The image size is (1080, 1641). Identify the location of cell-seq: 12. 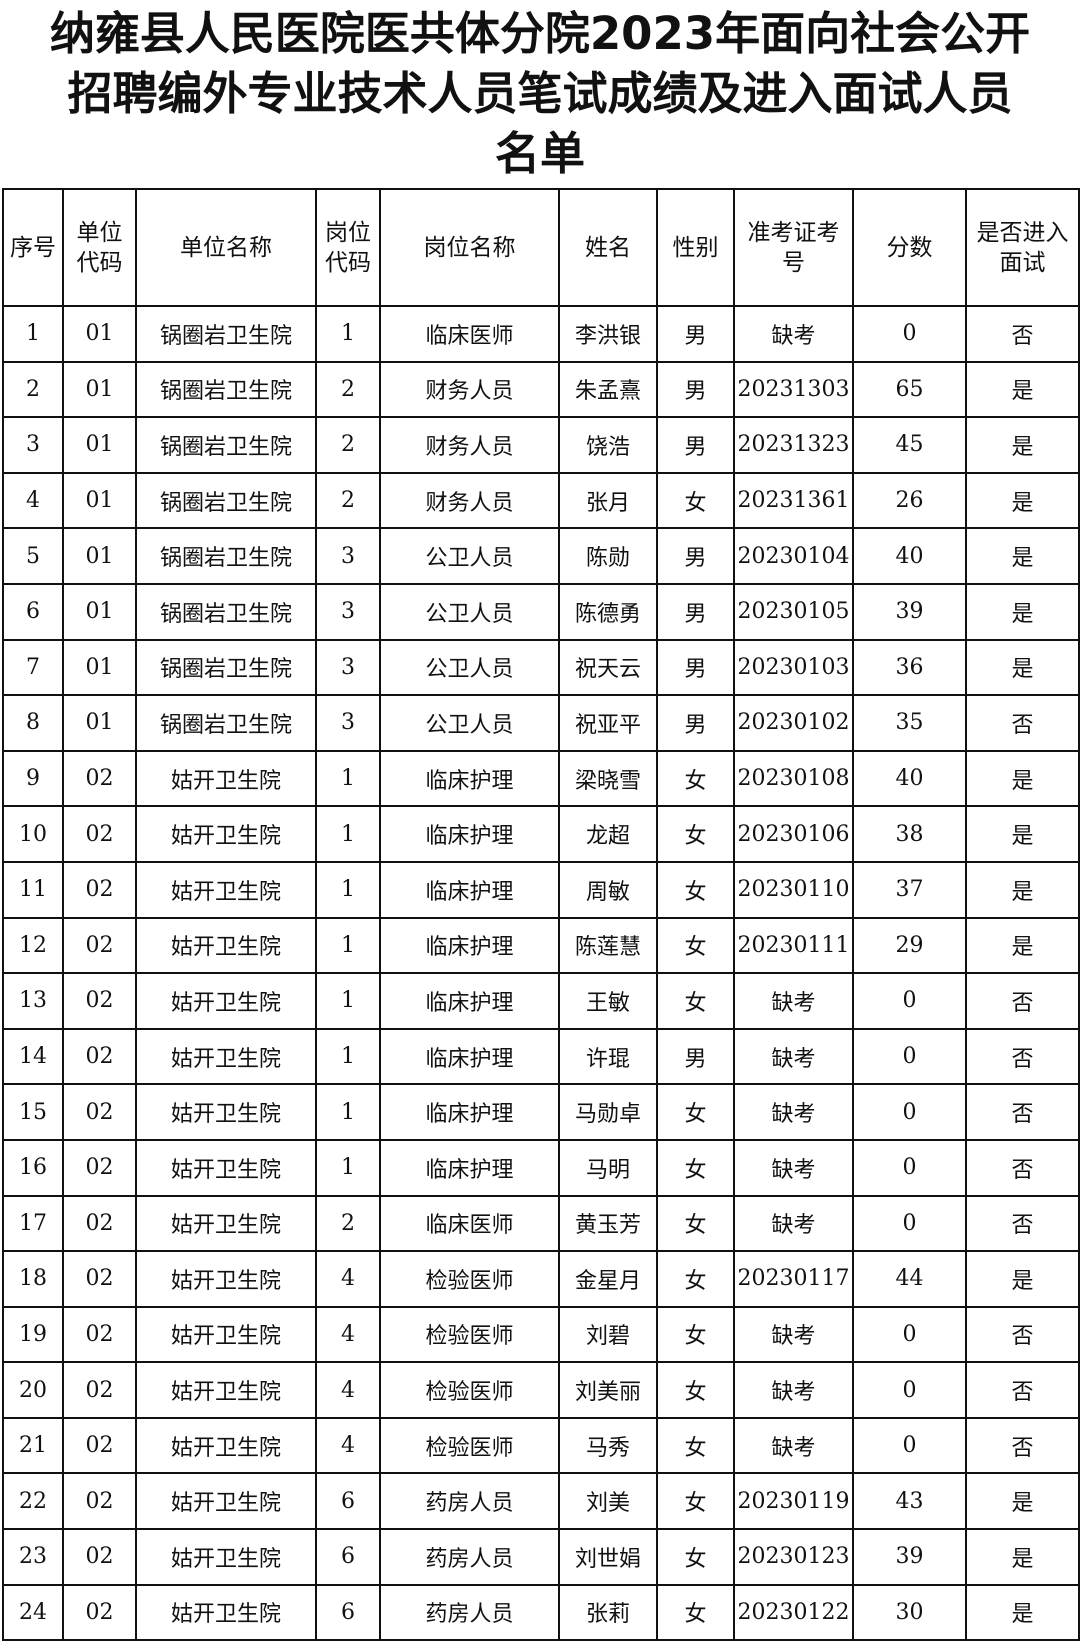
(33, 945).